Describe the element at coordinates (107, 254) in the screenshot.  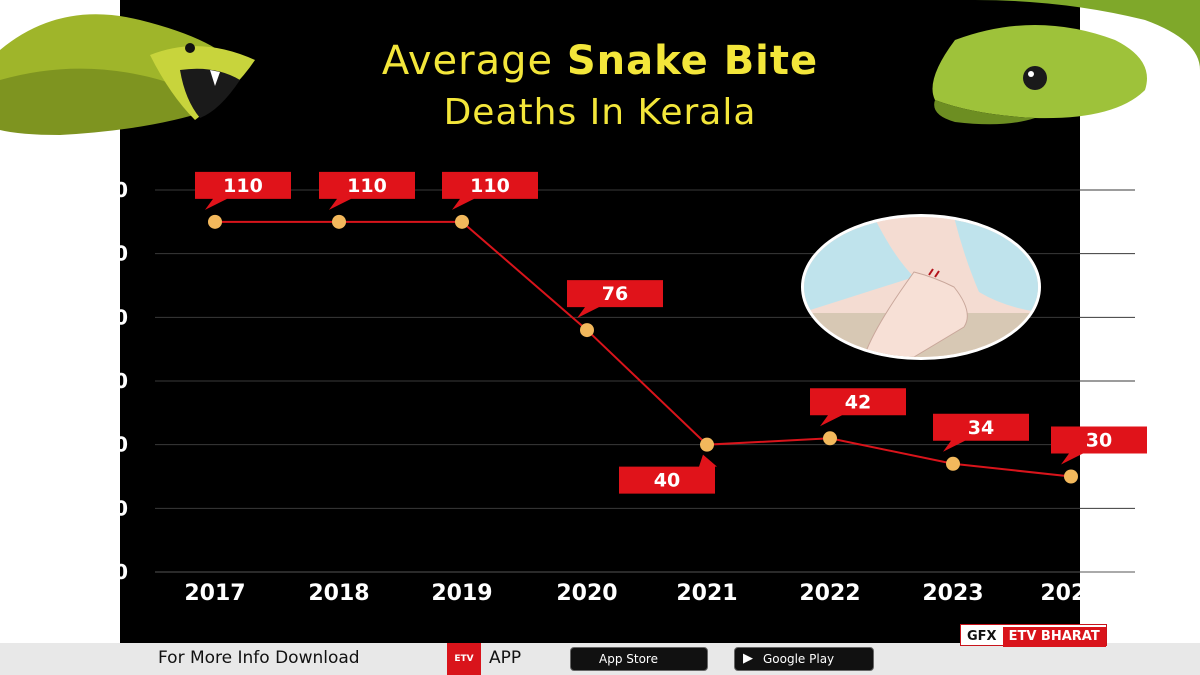
I see `y-tick-label: 100` at that location.